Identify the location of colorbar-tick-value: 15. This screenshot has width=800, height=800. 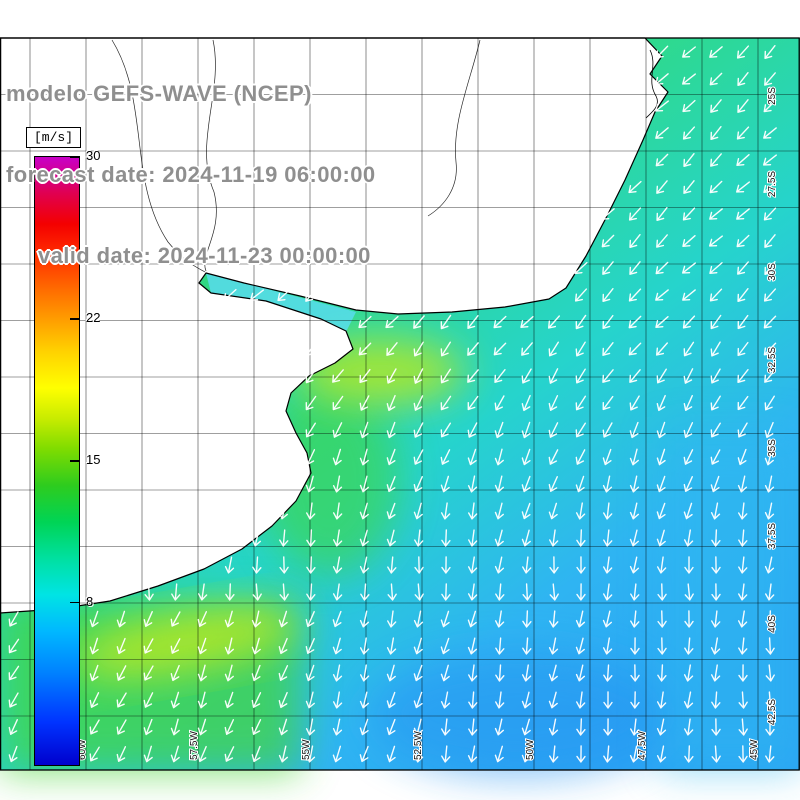
(93, 459).